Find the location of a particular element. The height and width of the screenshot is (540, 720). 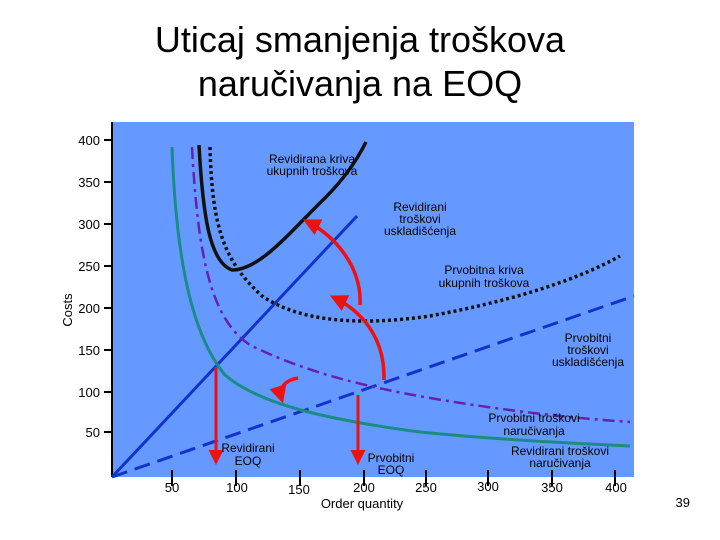

label-original-ordering-cost: Prvobitni troškovi naručivanja is located at coordinates (533, 424).